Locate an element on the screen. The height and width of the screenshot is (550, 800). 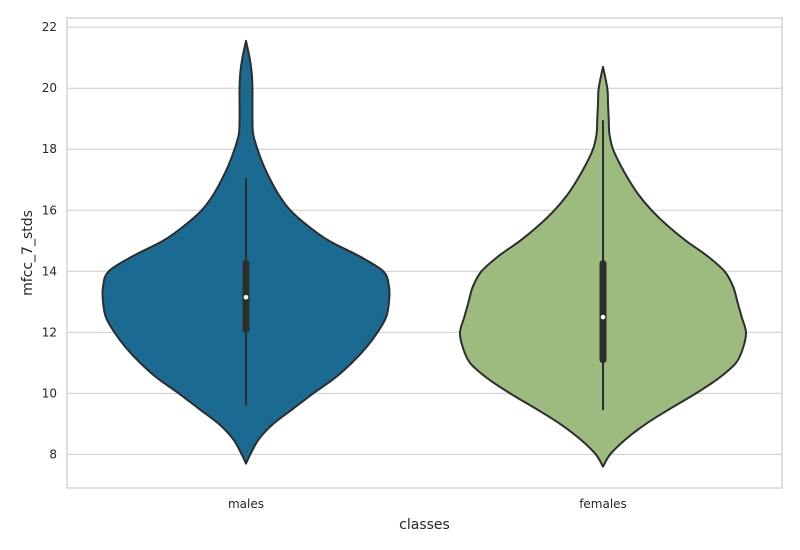
y-tick-20: 20 is located at coordinates (49, 88).